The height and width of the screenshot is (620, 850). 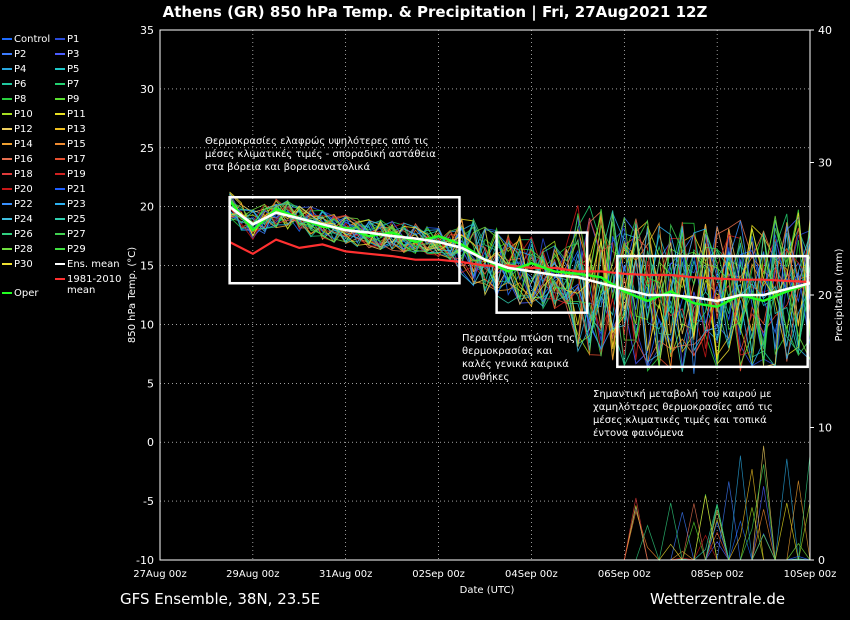 I want to click on legend-label: P29, so click(x=76, y=249).